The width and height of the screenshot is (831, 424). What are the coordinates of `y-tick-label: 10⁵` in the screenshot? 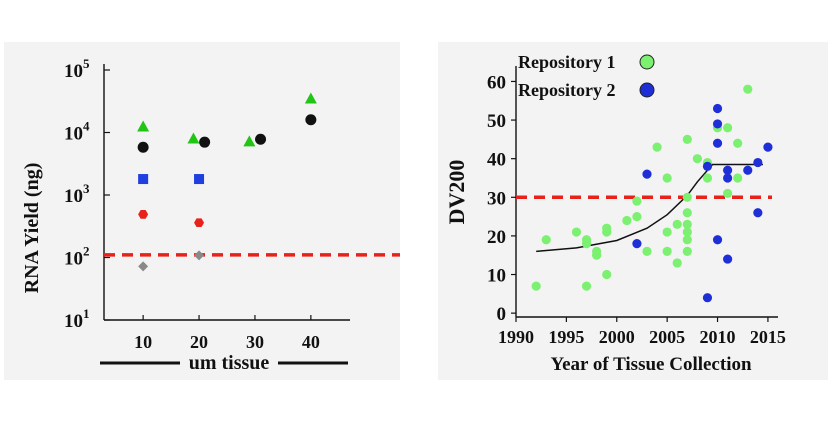 It's located at (77, 69).